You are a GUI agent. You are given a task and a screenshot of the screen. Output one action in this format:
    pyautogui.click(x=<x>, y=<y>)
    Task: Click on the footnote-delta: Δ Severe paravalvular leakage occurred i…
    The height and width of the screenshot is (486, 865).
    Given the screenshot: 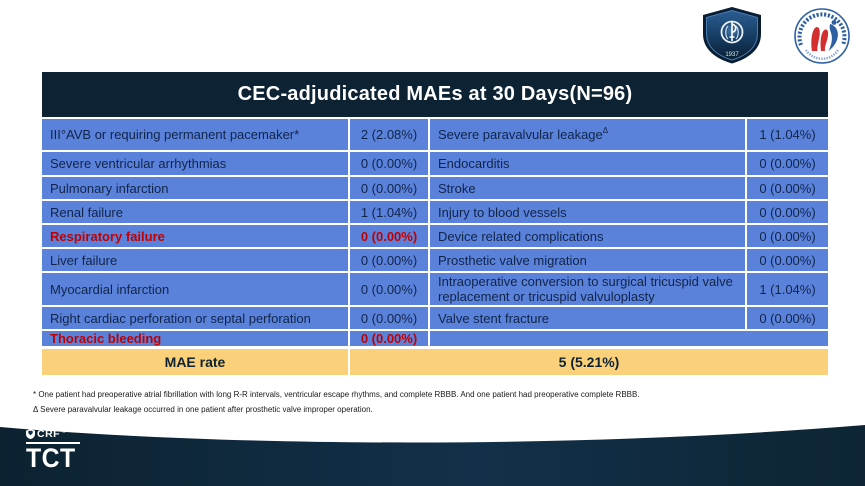 What is the action you would take?
    pyautogui.click(x=203, y=409)
    